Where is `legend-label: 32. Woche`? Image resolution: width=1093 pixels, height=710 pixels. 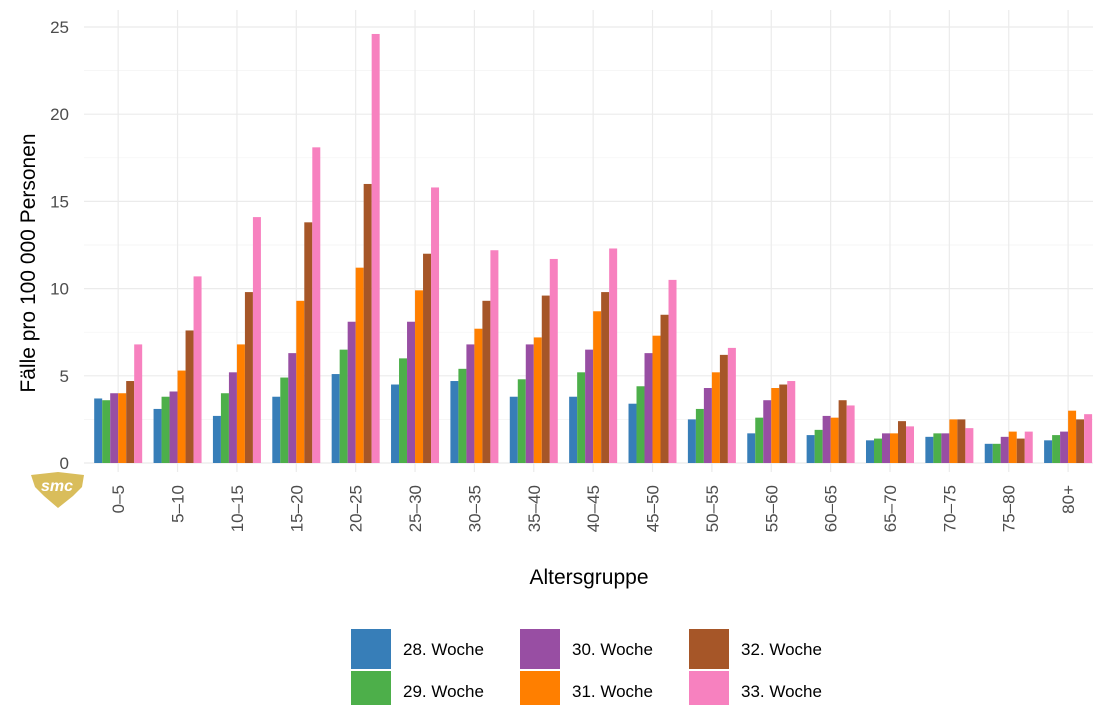 legend-label: 32. Woche is located at coordinates (781, 649).